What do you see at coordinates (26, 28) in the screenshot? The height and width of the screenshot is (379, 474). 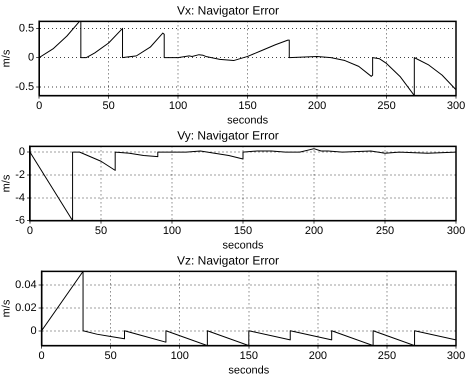 I see `y-tick-label: 0.5` at bounding box center [26, 28].